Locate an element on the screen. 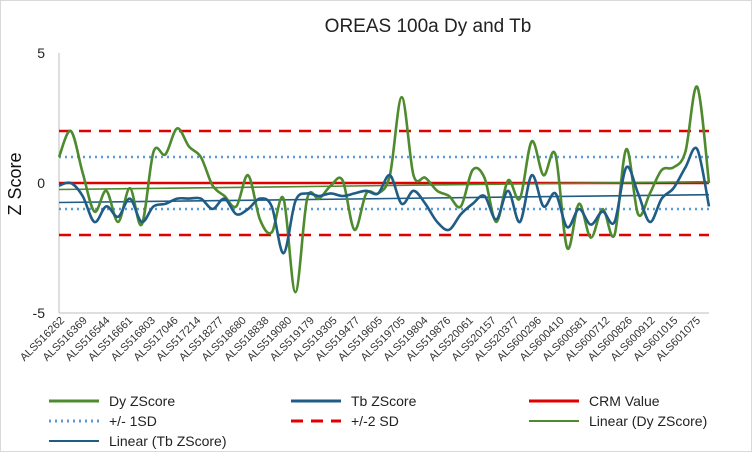 The width and height of the screenshot is (752, 456). legend-label-tb-zscore: Tb ZScore is located at coordinates (384, 401).